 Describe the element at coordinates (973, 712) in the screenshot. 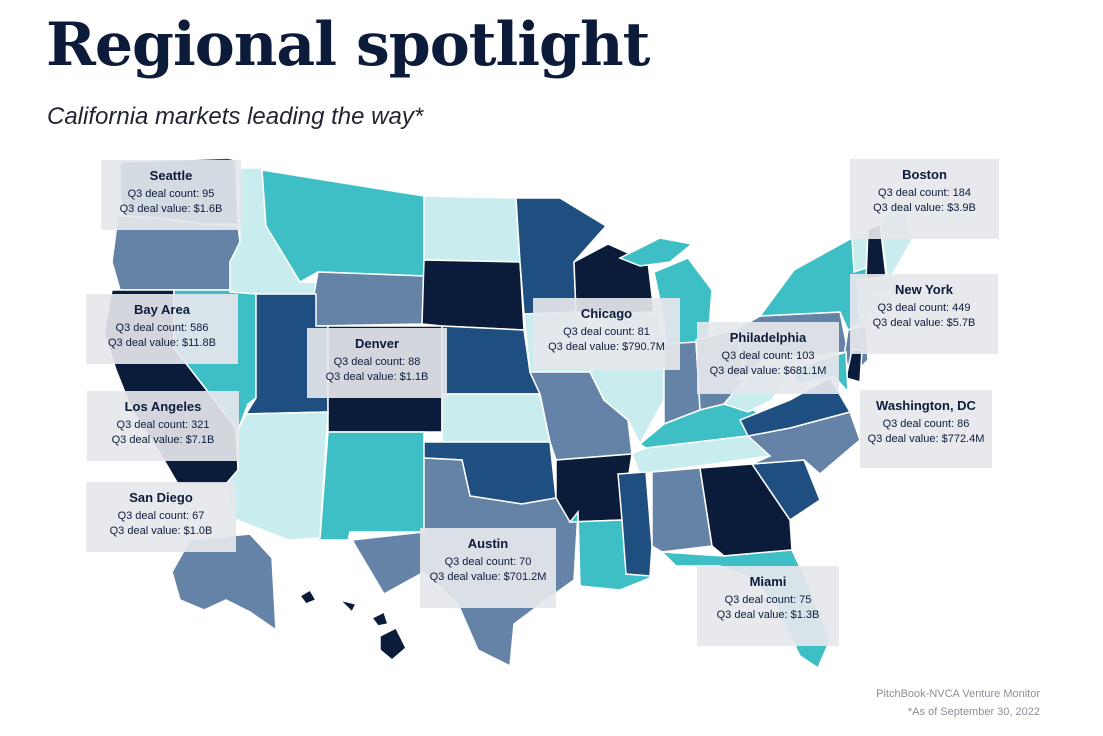

I see `footnote: *As of September 30, 2022` at that location.